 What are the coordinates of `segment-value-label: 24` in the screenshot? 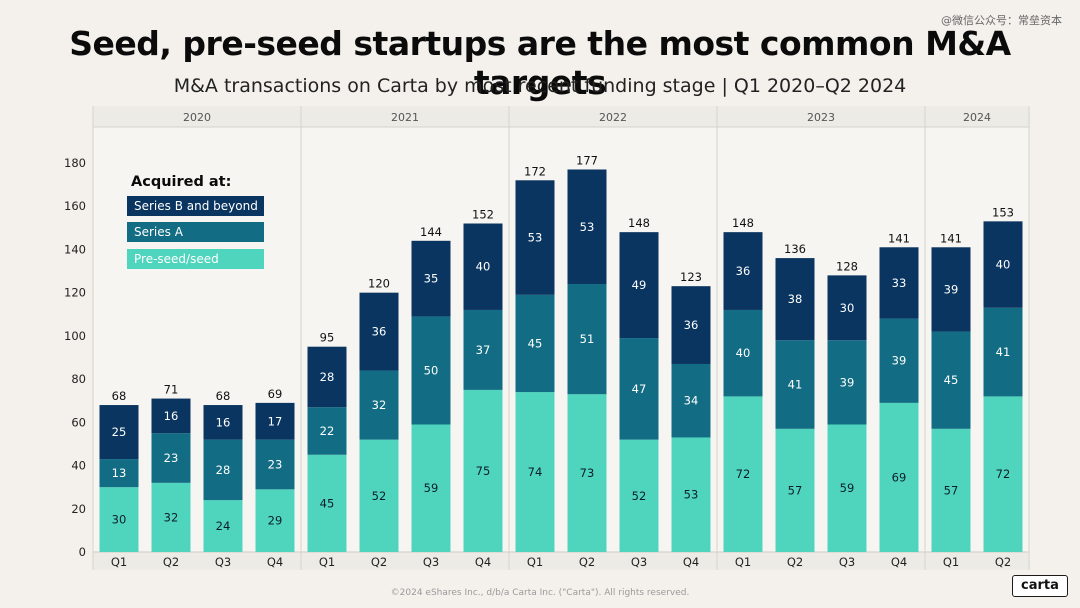 It's located at (223, 526).